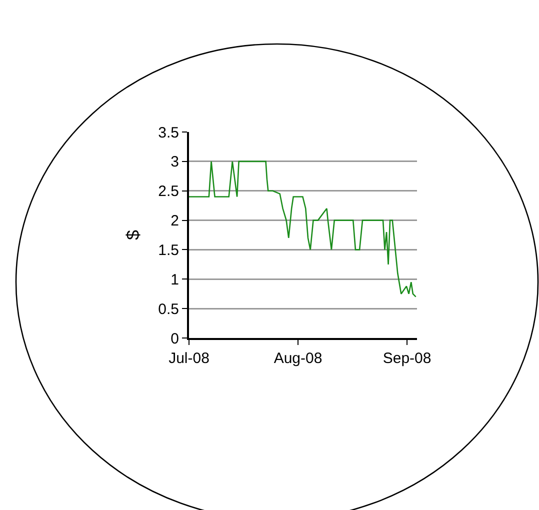 This screenshot has width=539, height=510. Describe the element at coordinates (168, 133) in the screenshot. I see `y-tick-label: 3.5` at that location.